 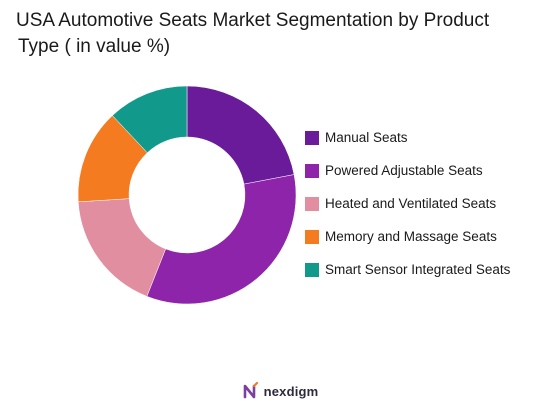 What do you see at coordinates (418, 269) in the screenshot?
I see `legend-label: Smart Sensor Integrated Seats` at bounding box center [418, 269].